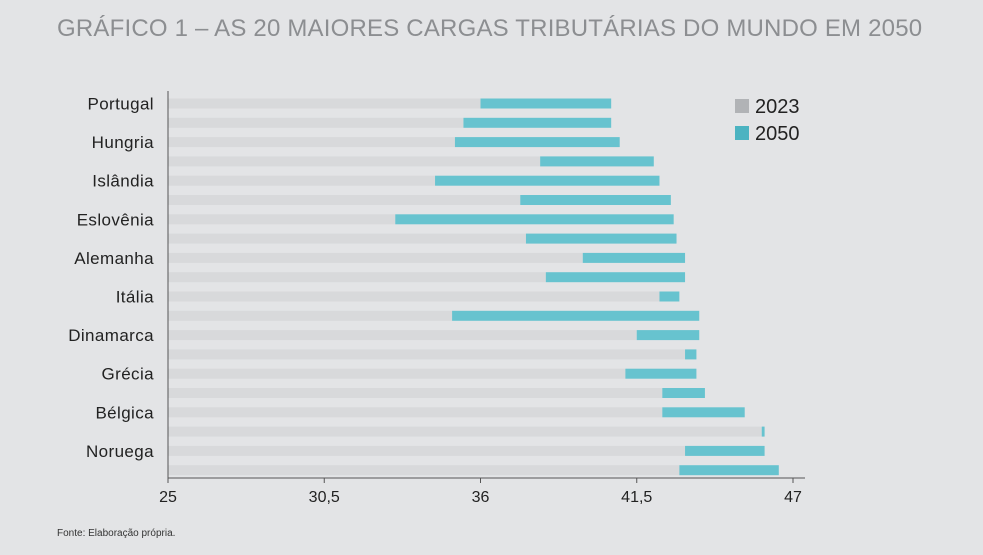 The height and width of the screenshot is (555, 983). Describe the element at coordinates (168, 497) in the screenshot. I see `x-tick-label: 25` at that location.